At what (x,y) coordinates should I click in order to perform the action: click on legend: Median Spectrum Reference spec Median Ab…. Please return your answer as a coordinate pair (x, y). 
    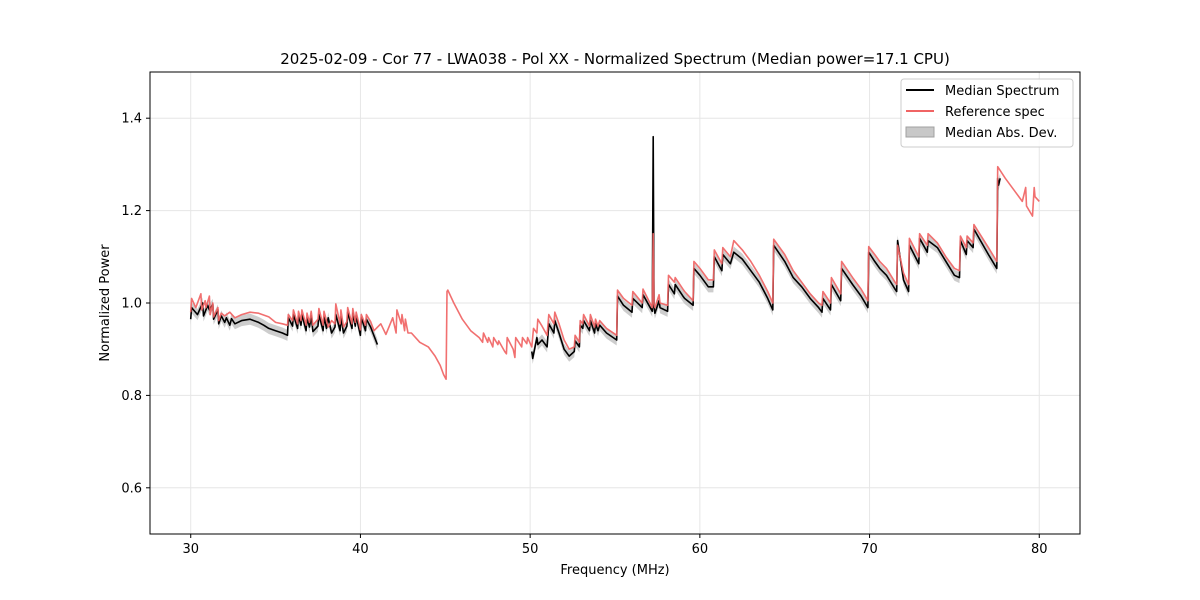
    Looking at the image, I should click on (987, 113).